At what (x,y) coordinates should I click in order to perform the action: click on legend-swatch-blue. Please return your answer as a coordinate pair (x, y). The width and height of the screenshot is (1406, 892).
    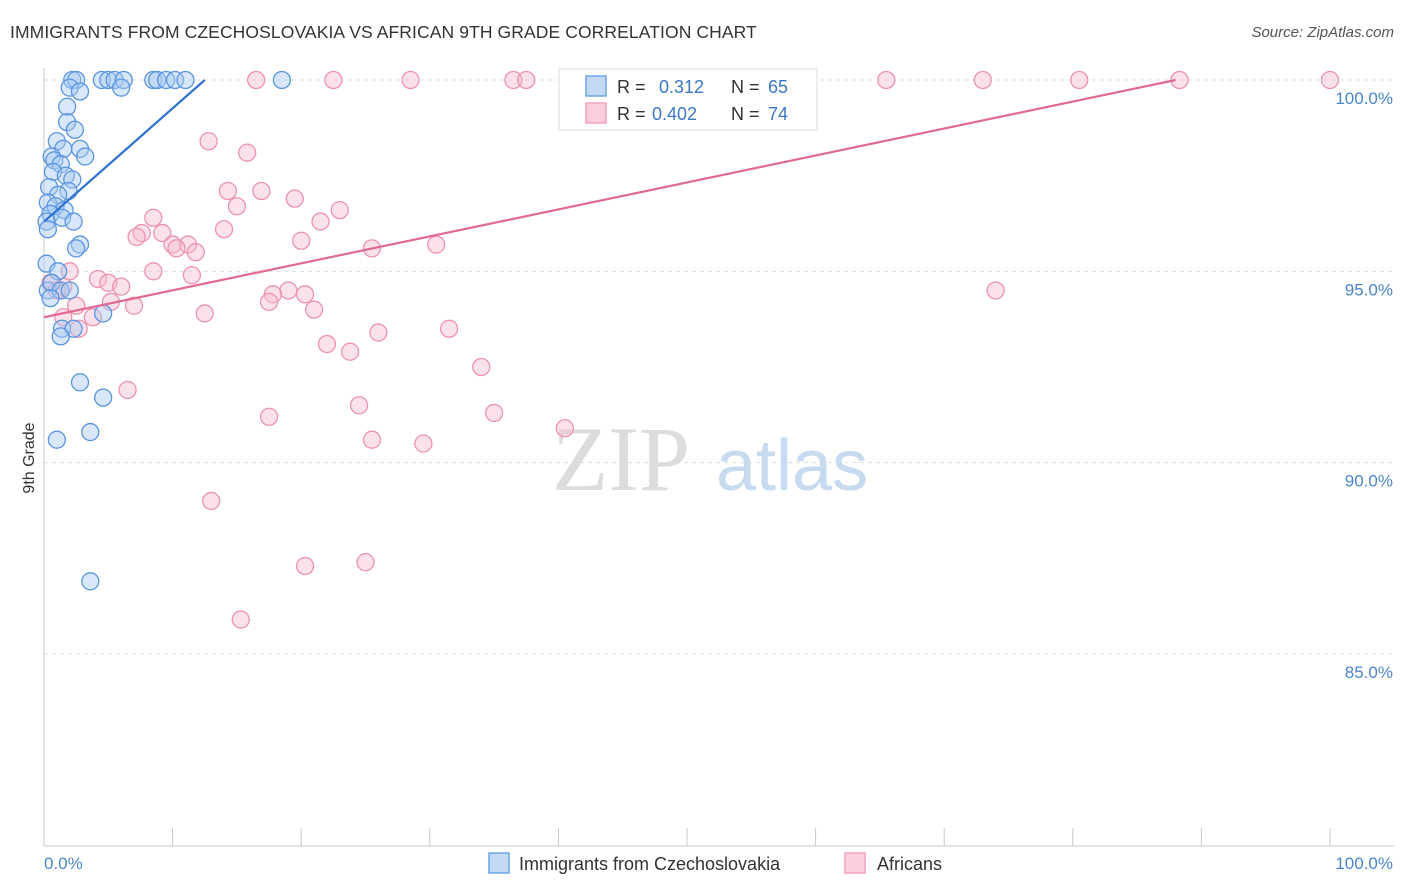
    Looking at the image, I should click on (596, 86).